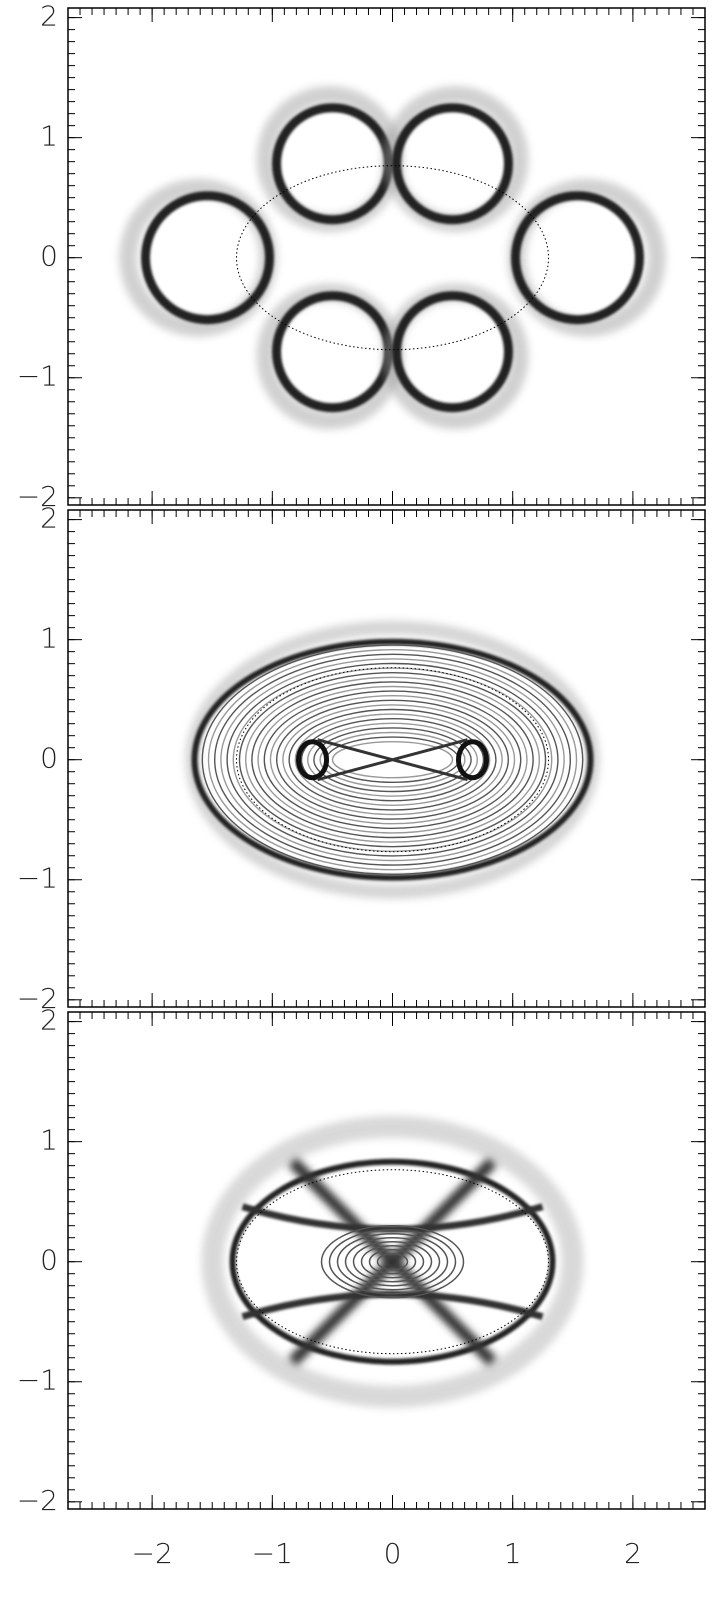 The height and width of the screenshot is (1598, 721). I want to click on x-tick-label: 2, so click(633, 1553).